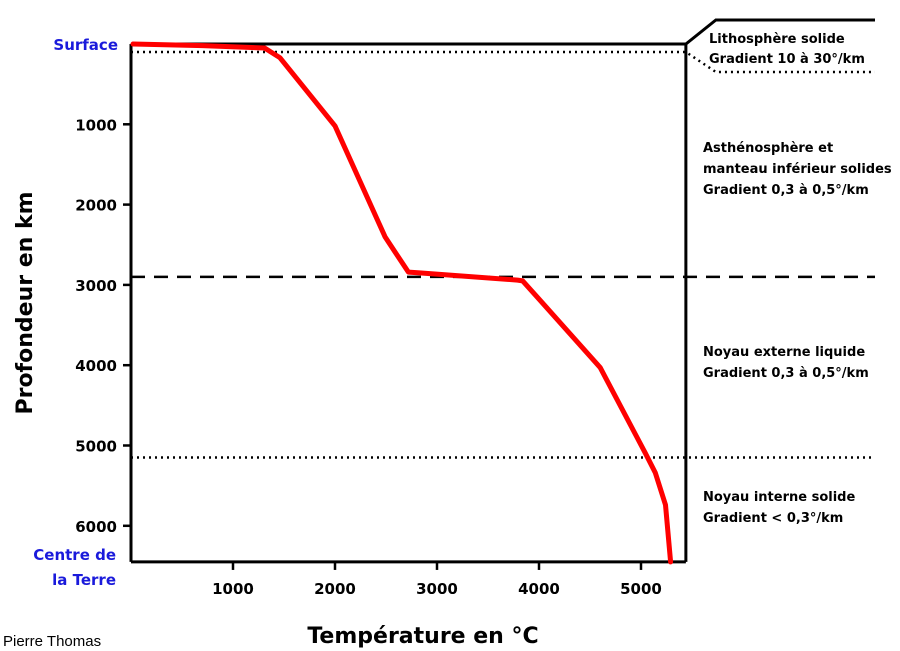  What do you see at coordinates (641, 589) in the screenshot?
I see `x-tick-label-5000: 5000` at bounding box center [641, 589].